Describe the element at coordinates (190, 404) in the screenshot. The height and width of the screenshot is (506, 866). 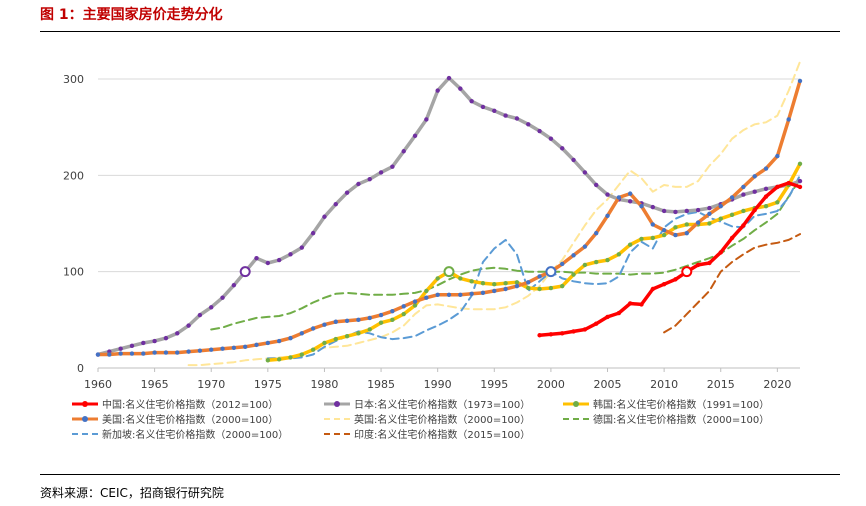
I see `legend-label-0: 中国:名义住宅价格指数（2012=100）` at that location.